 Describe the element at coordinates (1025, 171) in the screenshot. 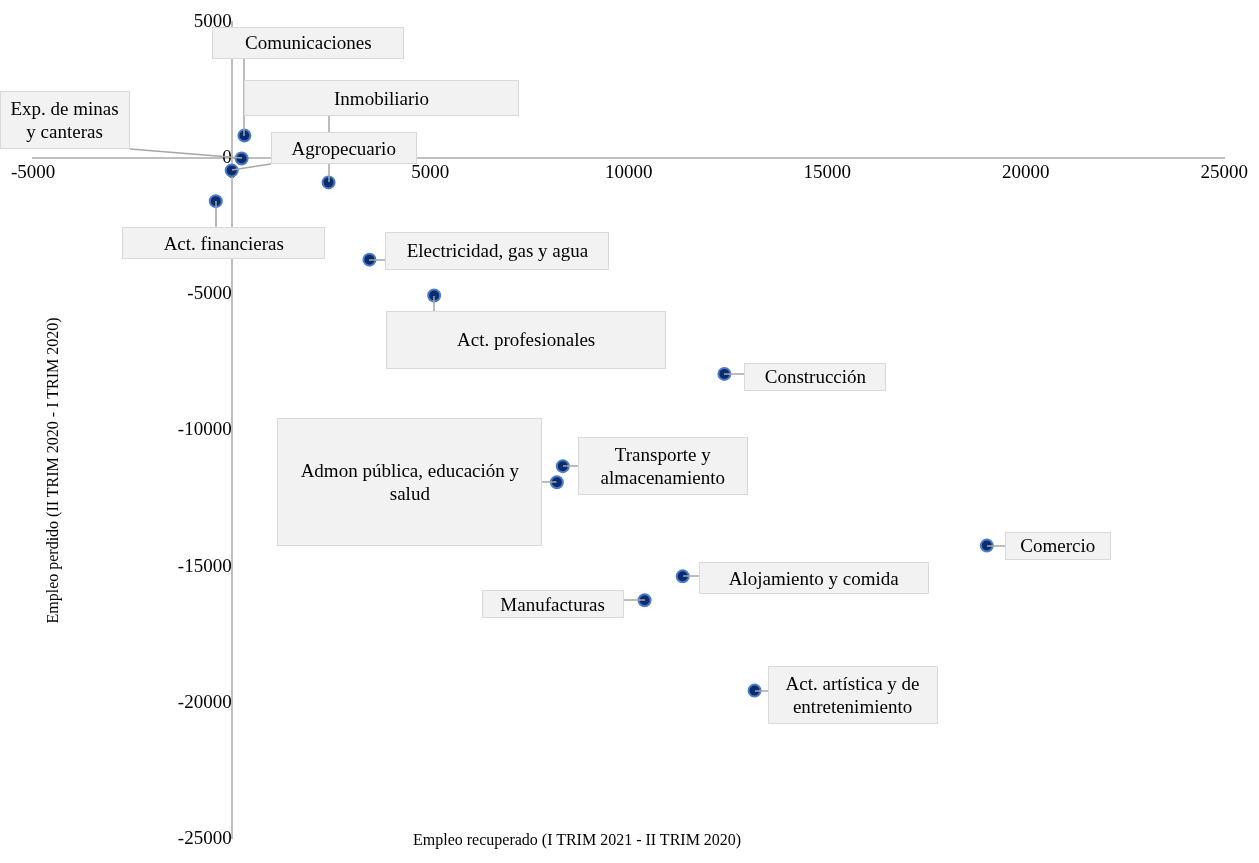

I see `x-tick-label: 20000` at that location.